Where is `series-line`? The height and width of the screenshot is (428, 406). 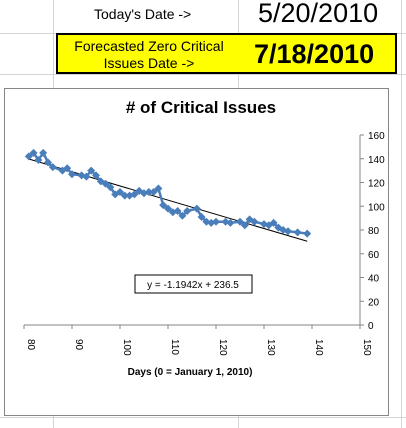 series-line is located at coordinates (168, 193).